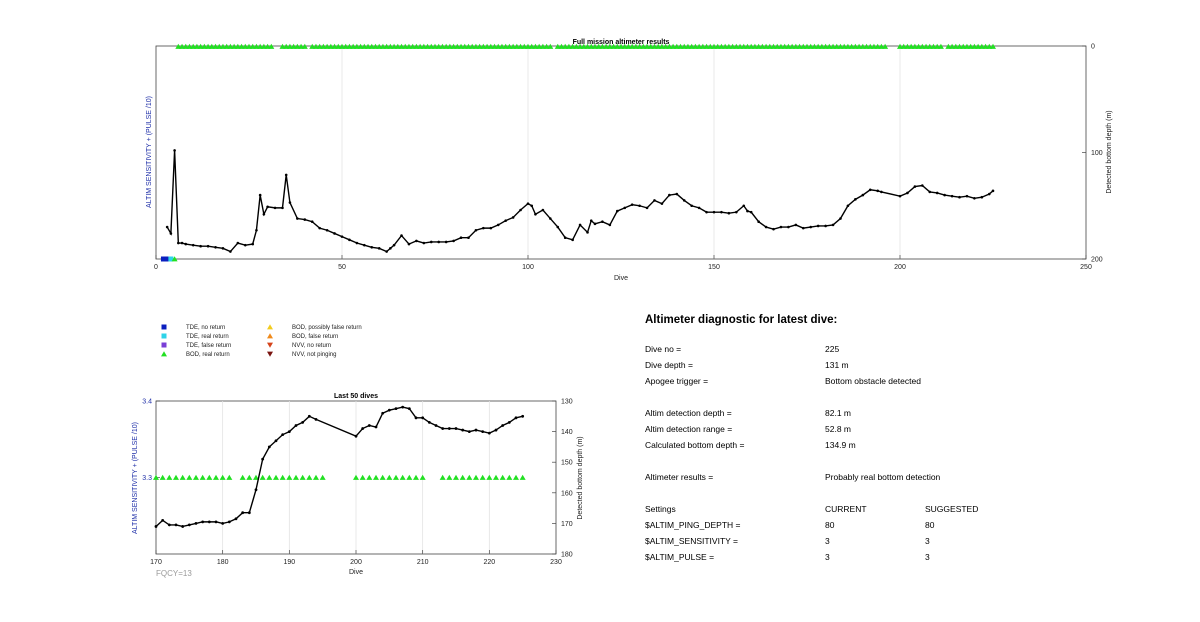 The image size is (1200, 622). Describe the element at coordinates (840, 445) in the screenshot. I see `calc-bottom-value: 134.9 m` at that location.